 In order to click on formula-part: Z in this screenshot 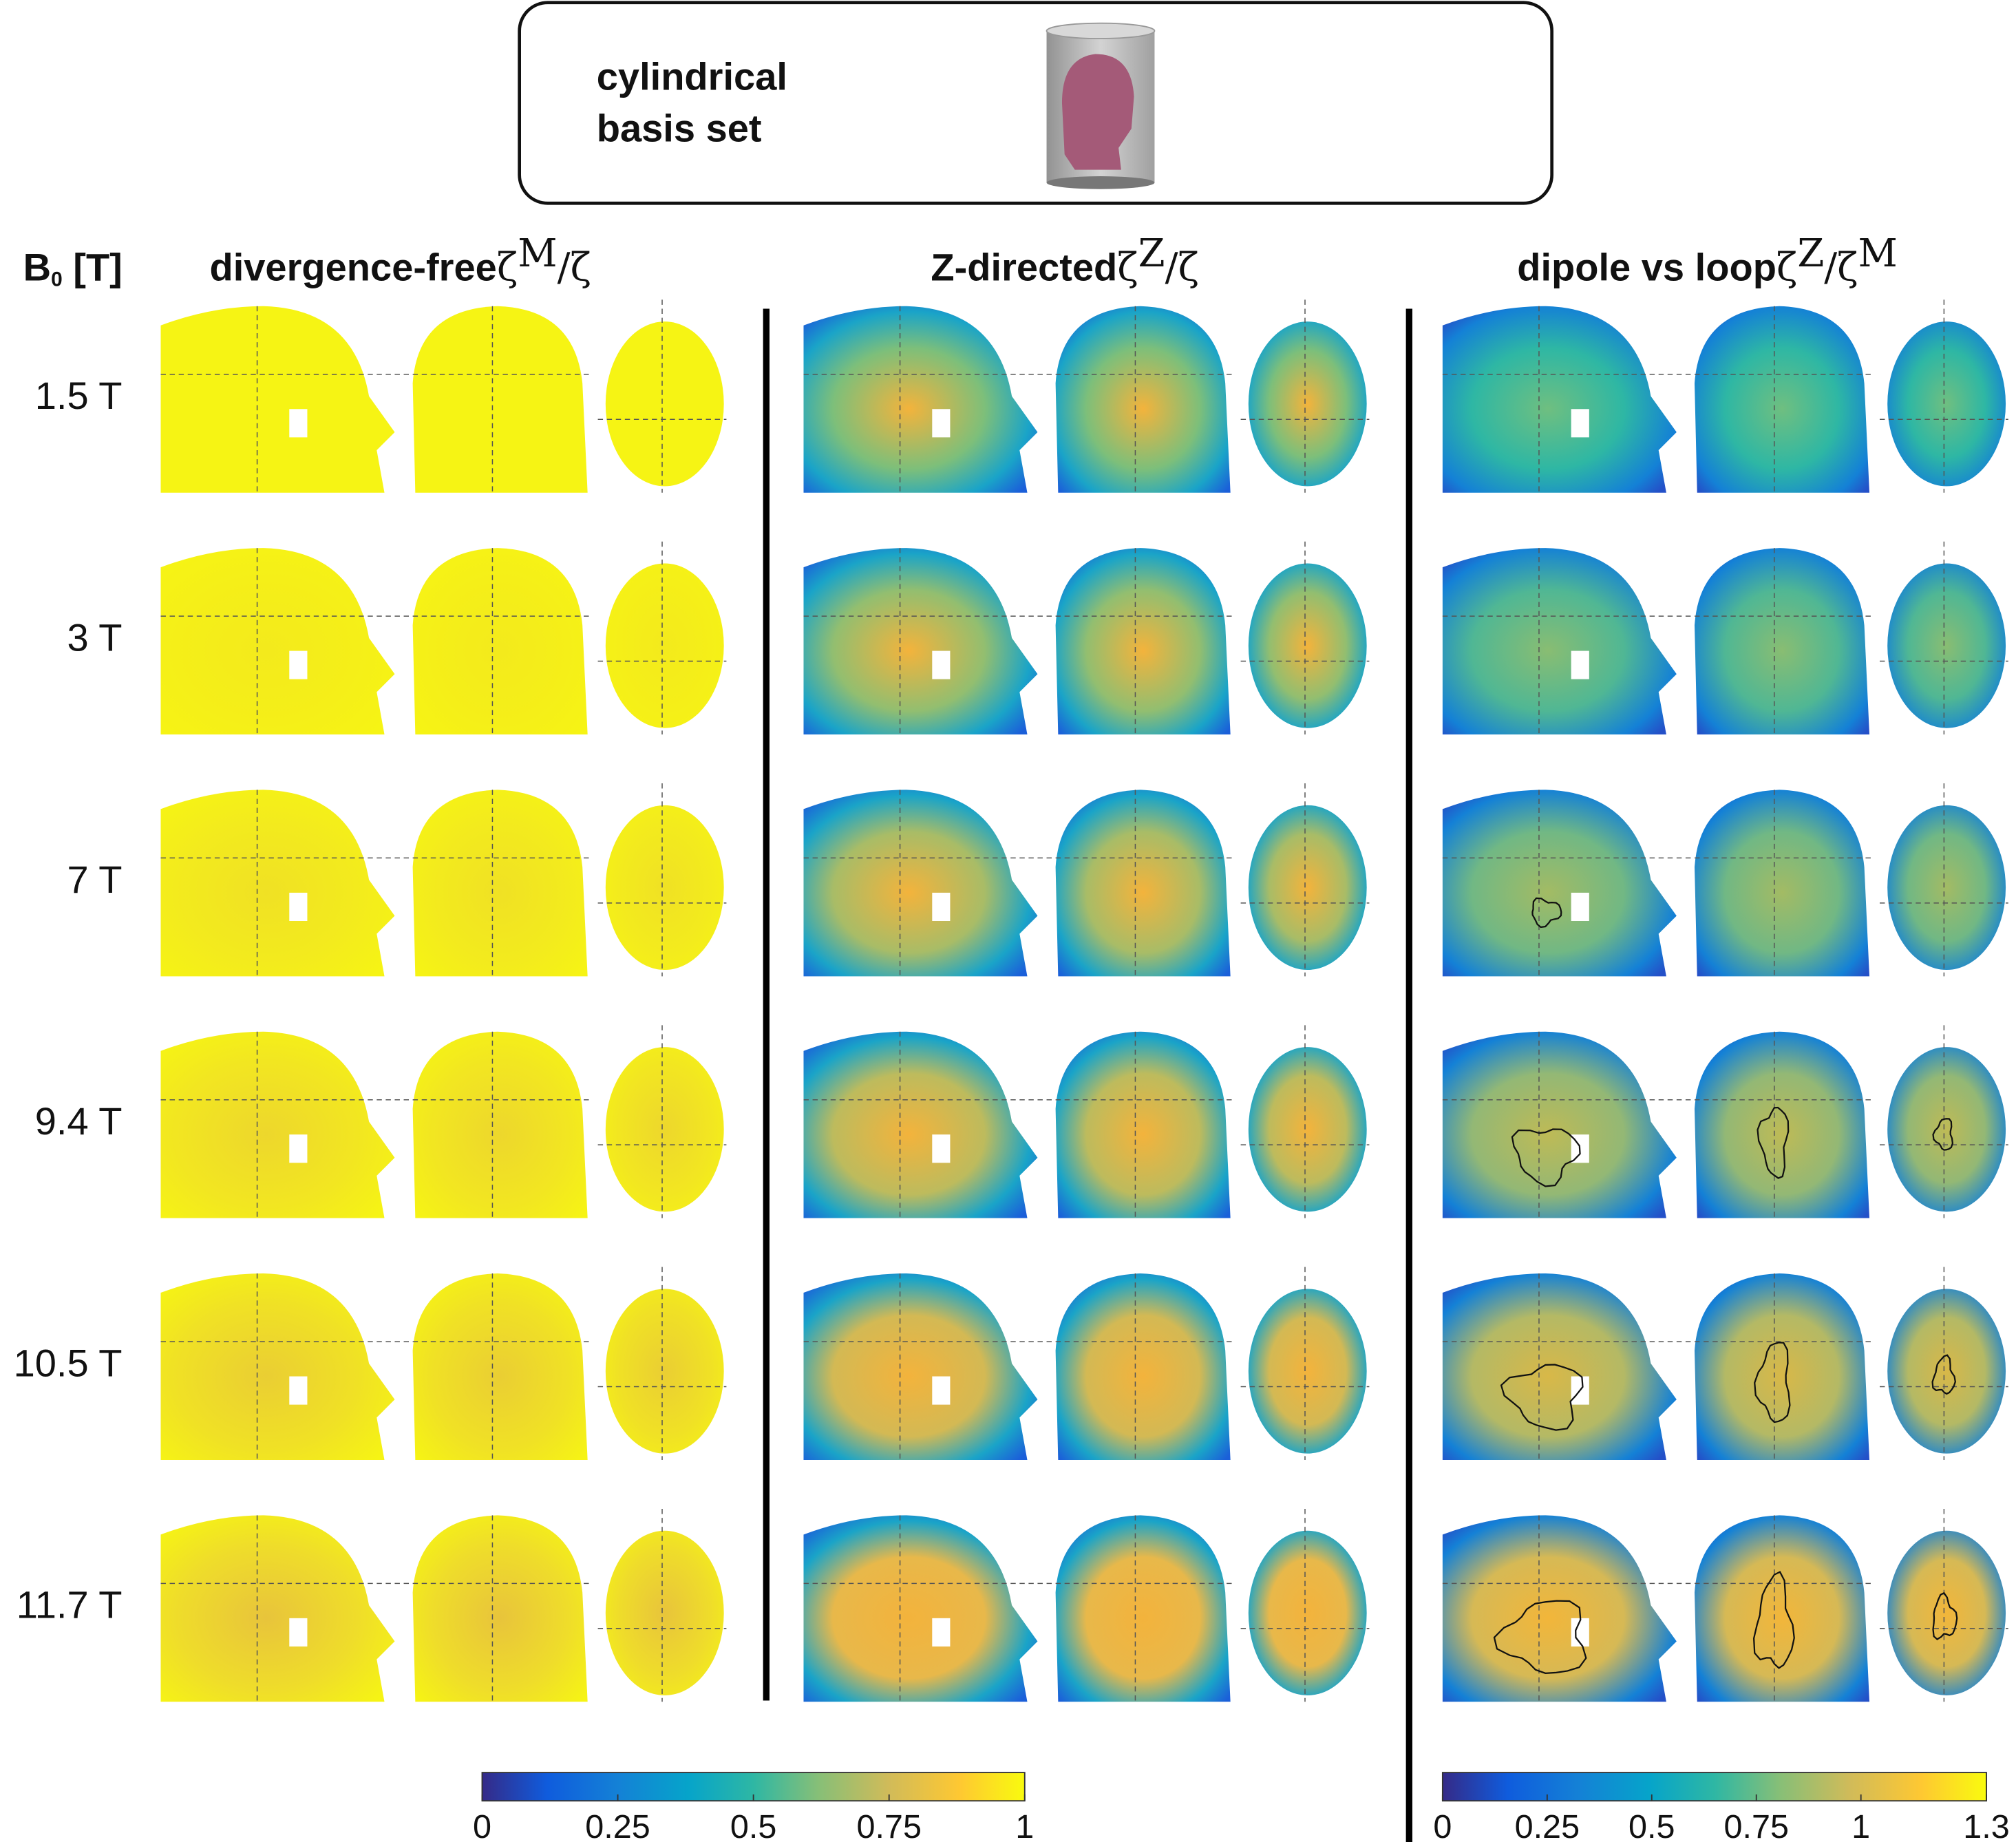, I will do `click(1152, 253)`.